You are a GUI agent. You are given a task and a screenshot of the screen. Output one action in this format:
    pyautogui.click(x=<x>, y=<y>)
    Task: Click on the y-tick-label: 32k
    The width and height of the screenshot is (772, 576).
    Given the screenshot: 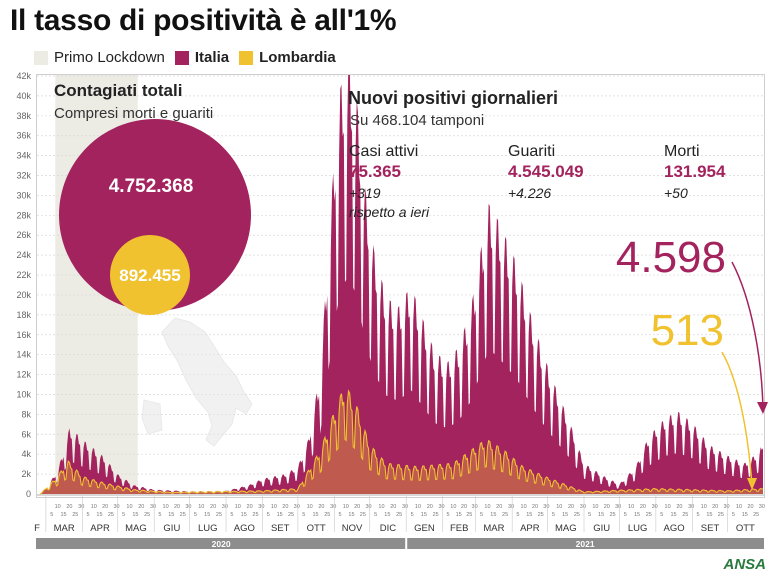 What is the action you would take?
    pyautogui.click(x=23, y=176)
    